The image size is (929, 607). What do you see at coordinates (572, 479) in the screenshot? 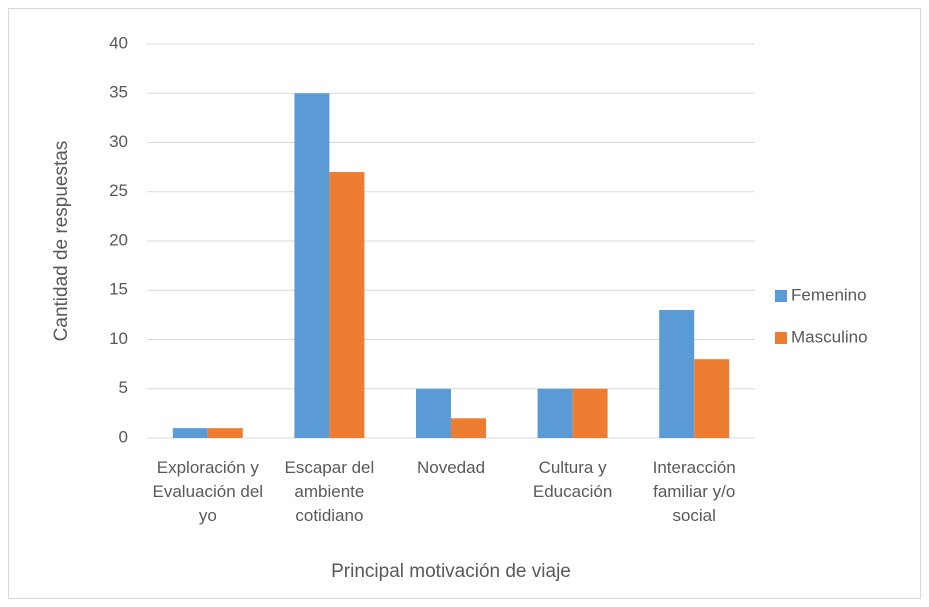
I see `x-tick-label: Cultura y Educación` at bounding box center [572, 479].